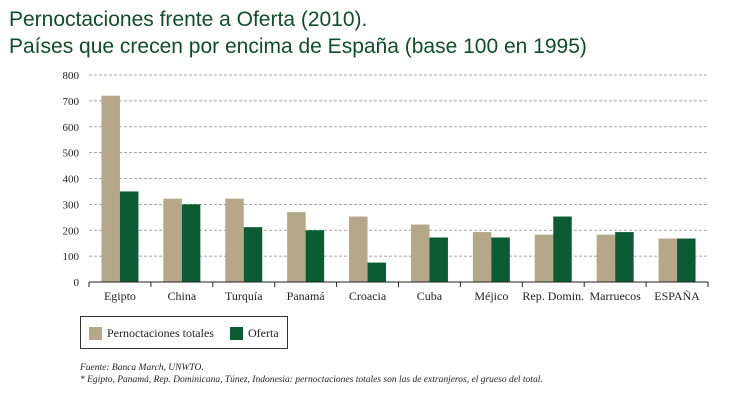 The width and height of the screenshot is (740, 404). What do you see at coordinates (430, 296) in the screenshot?
I see `x-tick-label: Cuba` at bounding box center [430, 296].